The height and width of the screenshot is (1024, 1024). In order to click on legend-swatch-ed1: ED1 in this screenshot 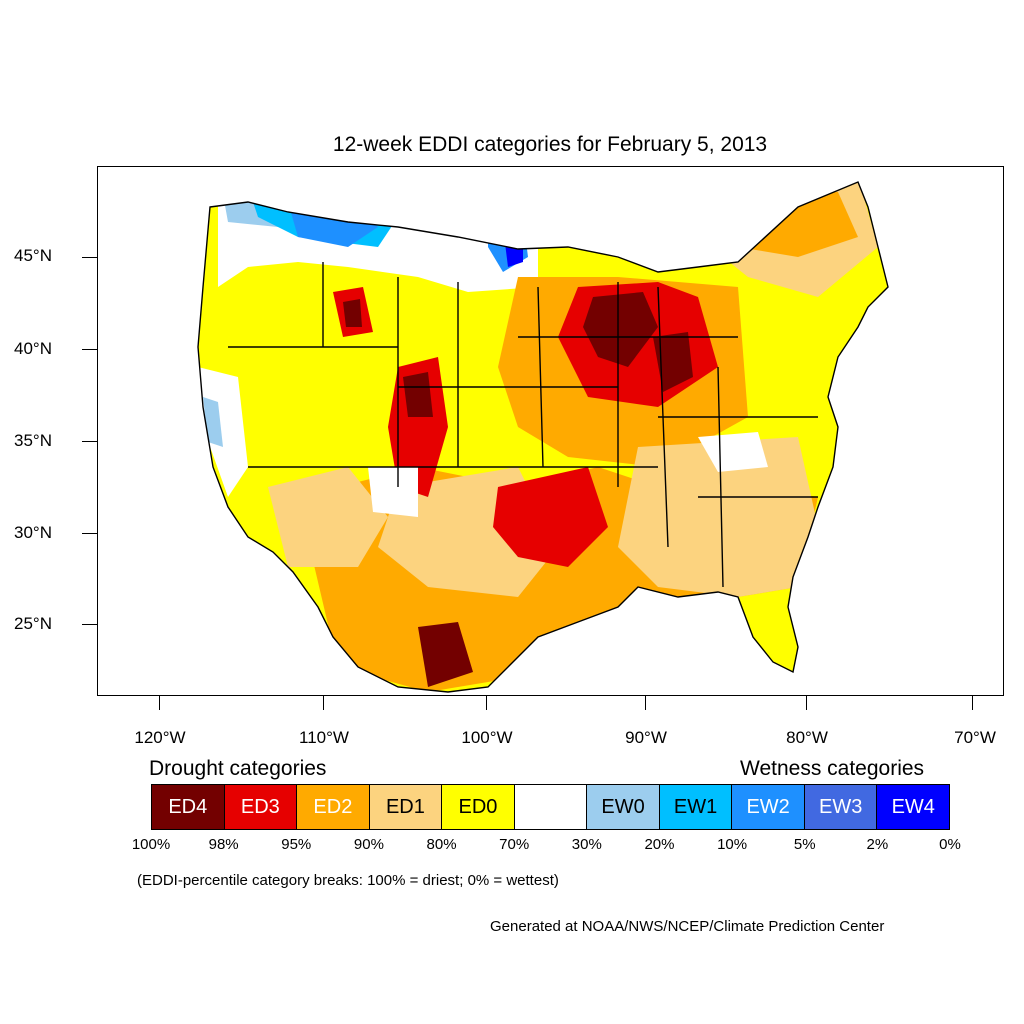, I will do `click(406, 807)`.